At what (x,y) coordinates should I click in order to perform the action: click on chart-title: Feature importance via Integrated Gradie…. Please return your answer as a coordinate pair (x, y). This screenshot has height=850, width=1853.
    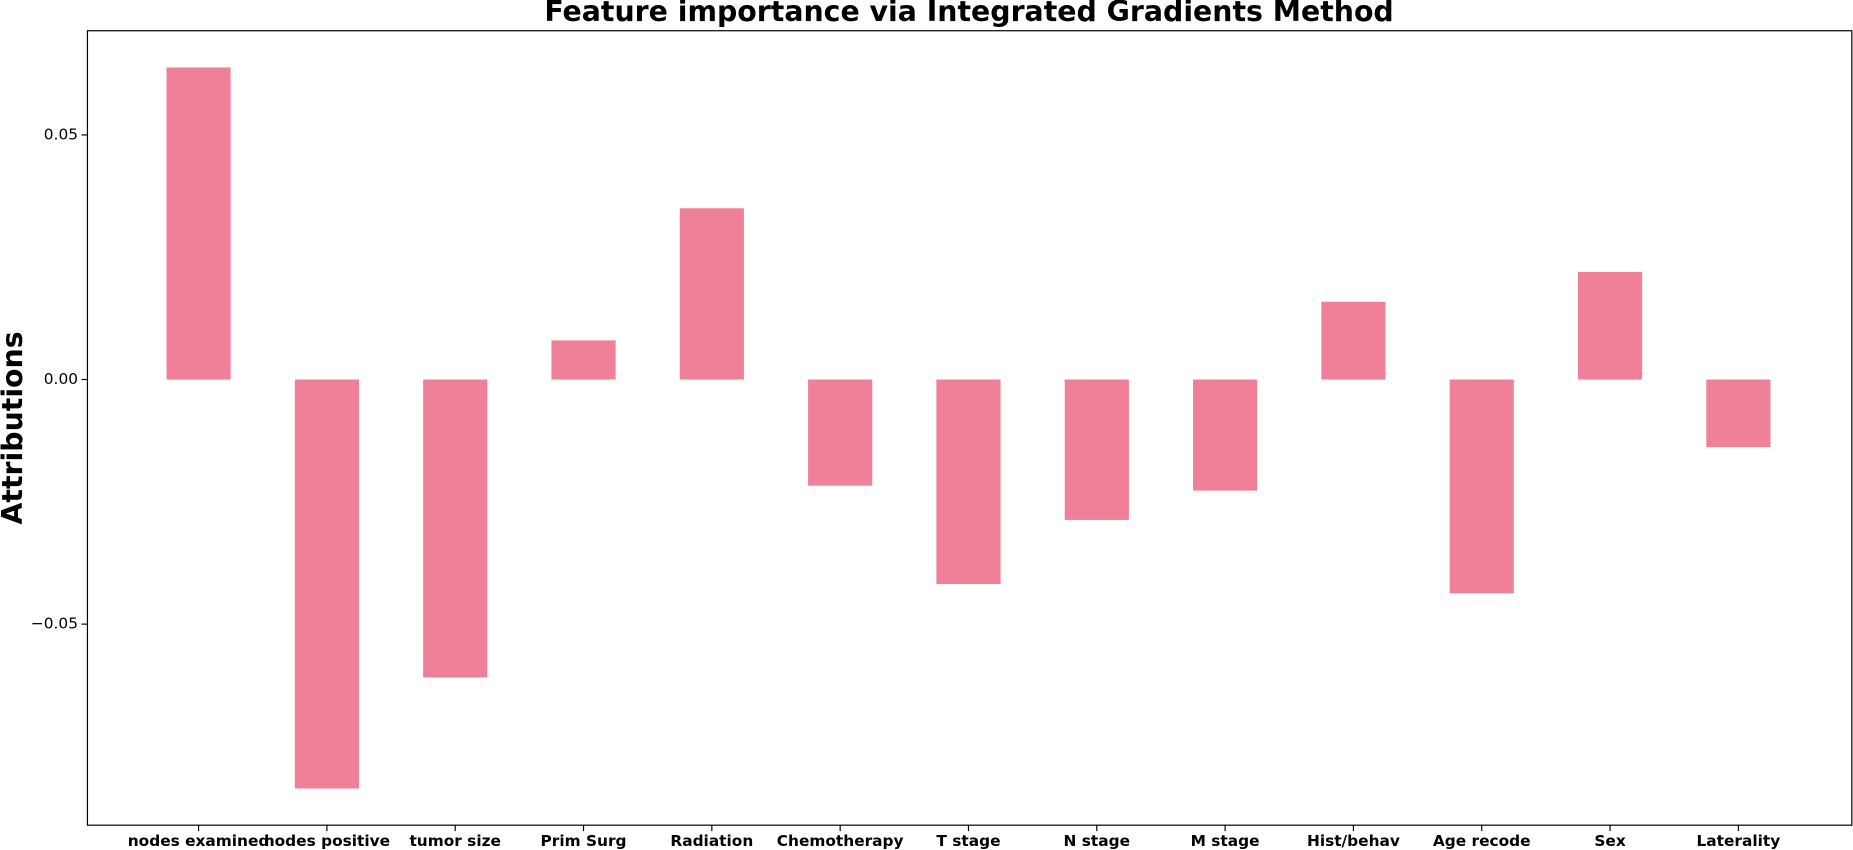
    Looking at the image, I should click on (968, 14).